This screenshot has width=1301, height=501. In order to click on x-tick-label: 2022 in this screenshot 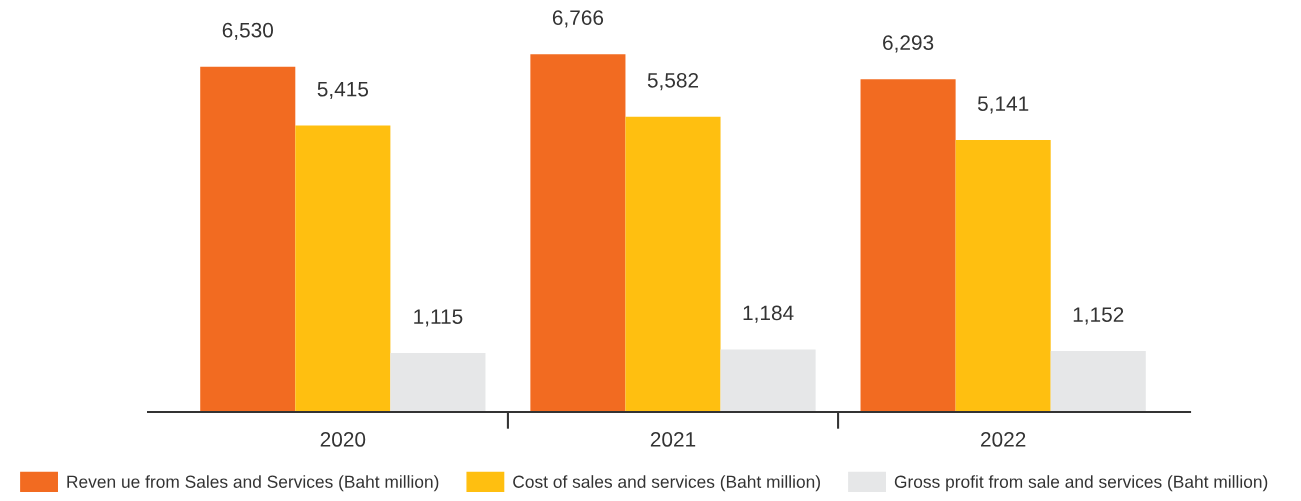, I will do `click(1003, 439)`.